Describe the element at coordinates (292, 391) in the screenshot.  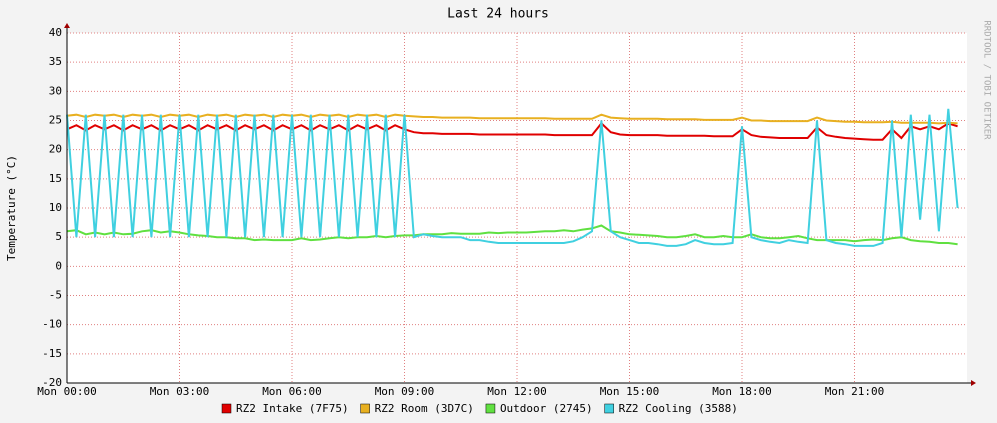
I see `x-tick-label: Mon 06:00` at that location.